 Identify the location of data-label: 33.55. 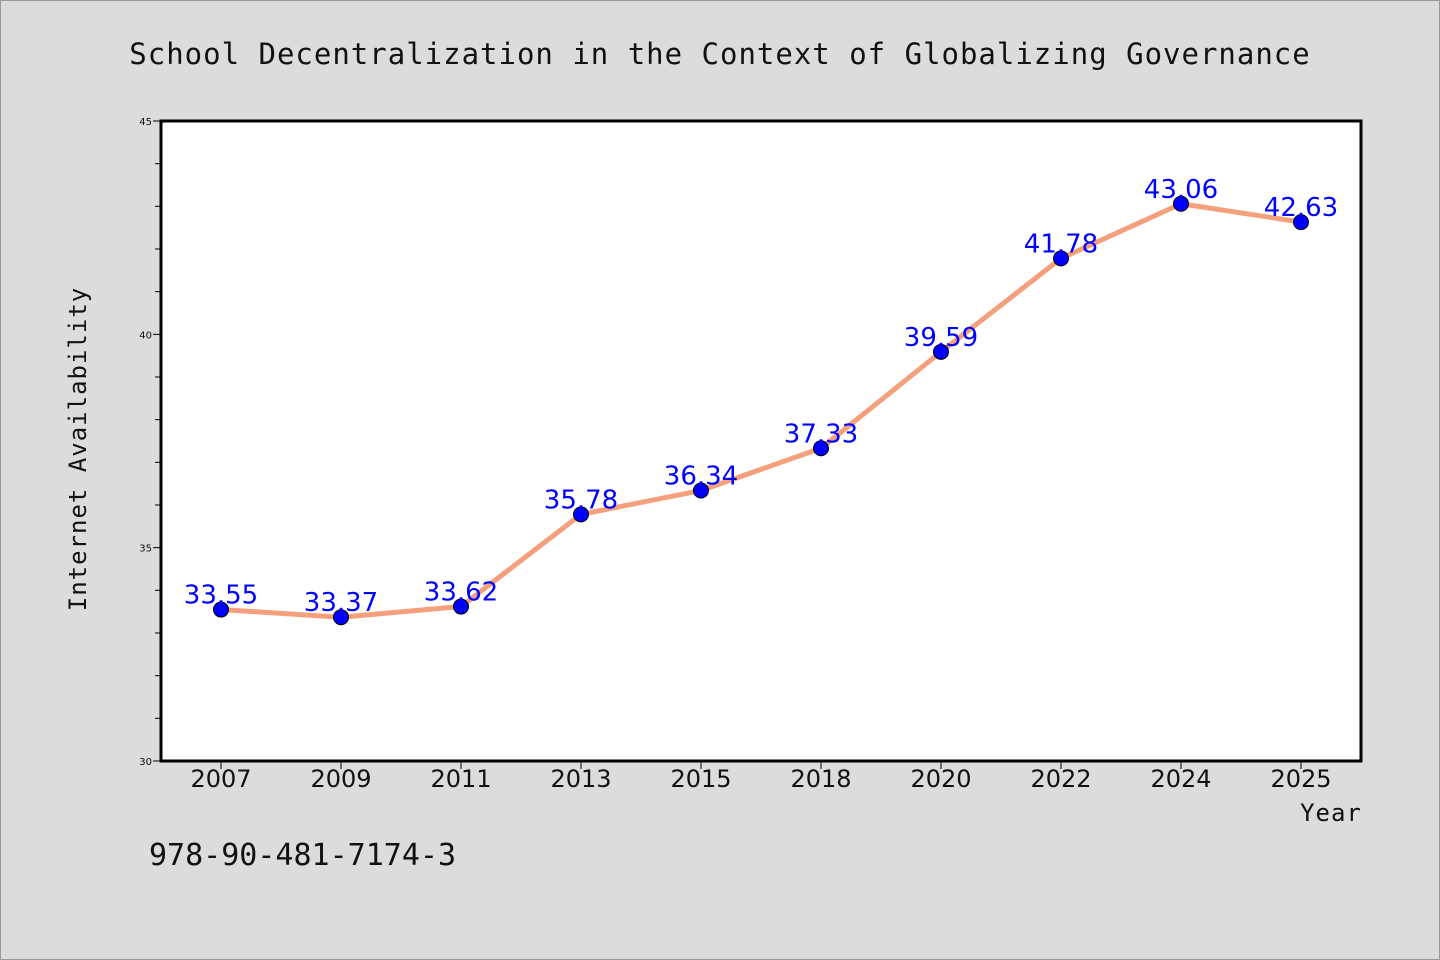
(221, 596).